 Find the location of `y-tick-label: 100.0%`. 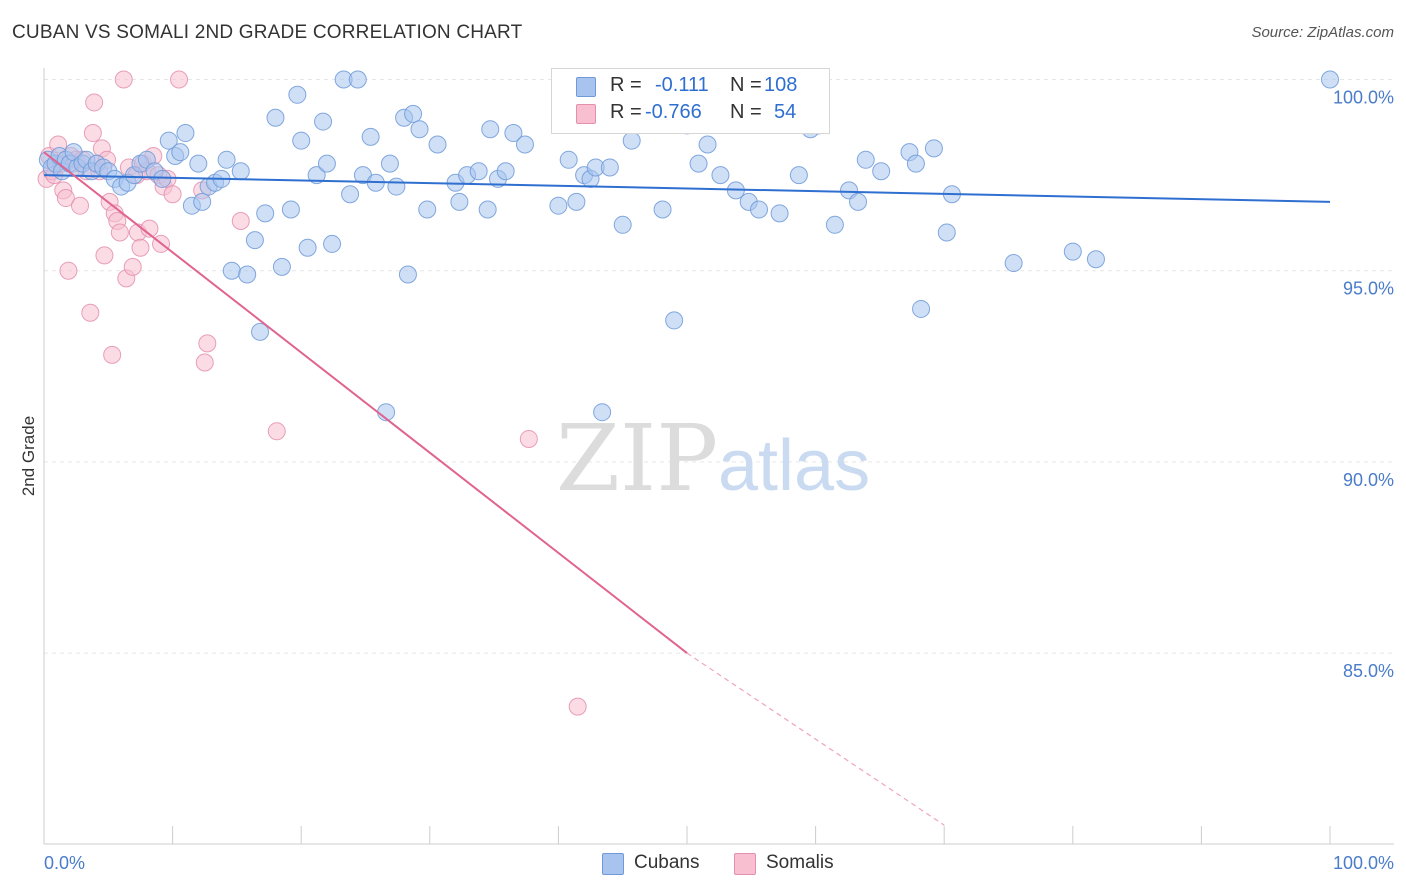

y-tick-label: 100.0% is located at coordinates (1363, 98).